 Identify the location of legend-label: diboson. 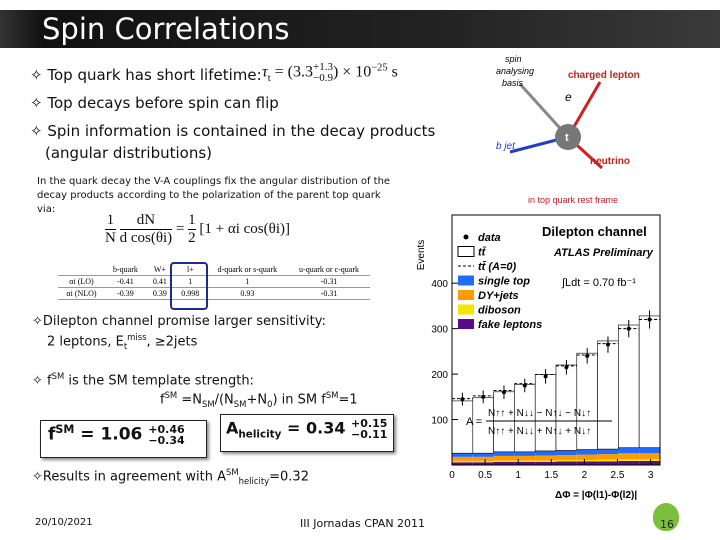
(499, 311).